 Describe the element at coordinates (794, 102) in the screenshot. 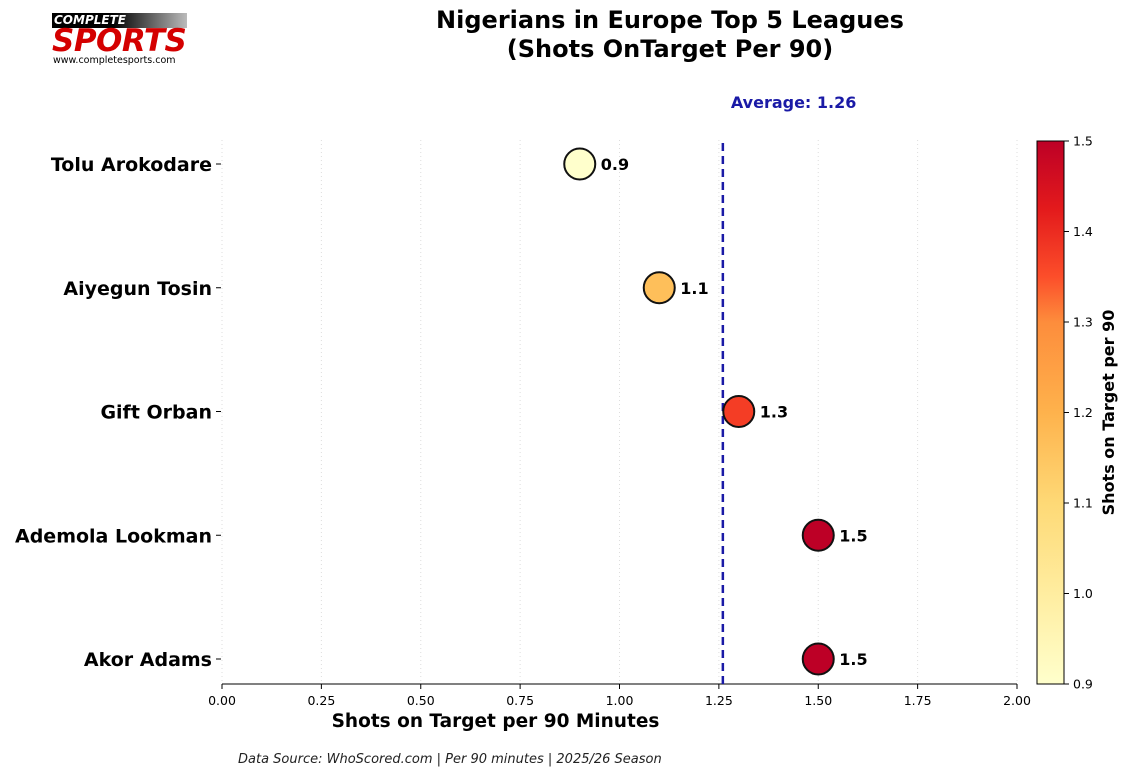

I see `average-label: Average: 1.26` at that location.